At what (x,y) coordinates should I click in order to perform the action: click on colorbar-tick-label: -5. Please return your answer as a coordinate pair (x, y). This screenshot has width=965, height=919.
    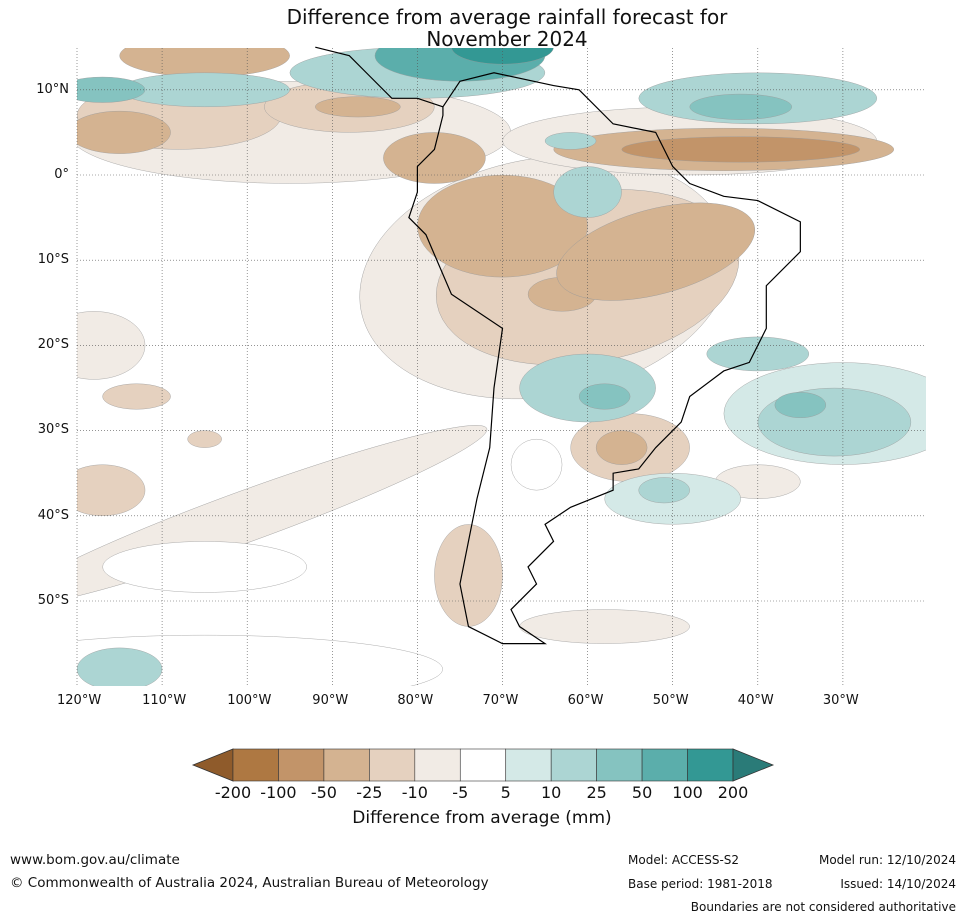
    Looking at the image, I should click on (460, 792).